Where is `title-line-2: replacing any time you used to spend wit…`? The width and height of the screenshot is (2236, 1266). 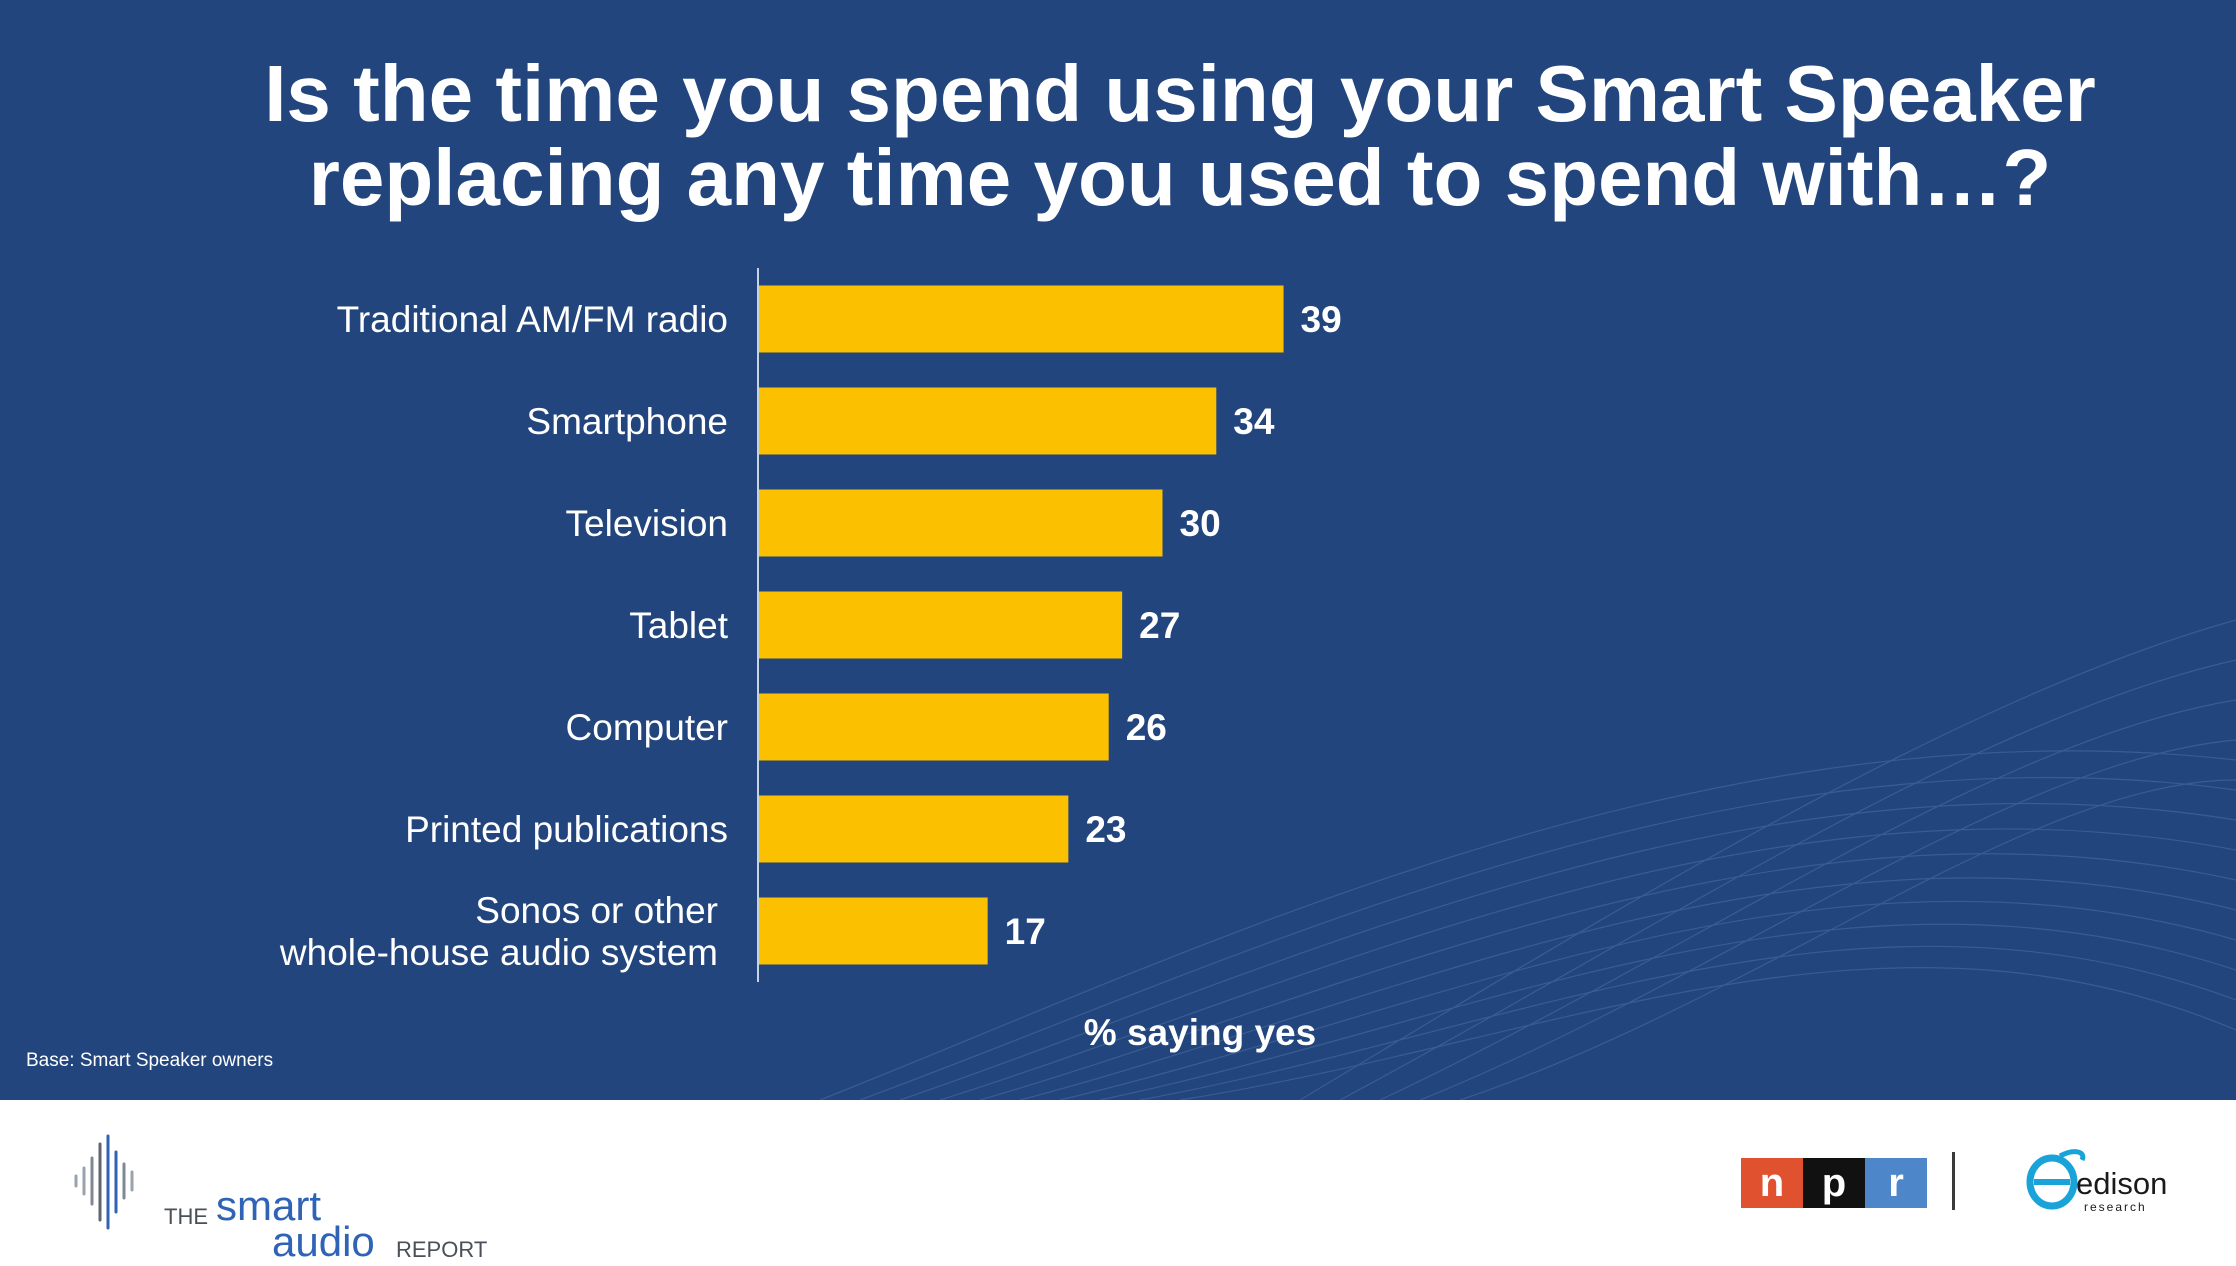
title-line-2: replacing any time you used to spend wit… is located at coordinates (1180, 177).